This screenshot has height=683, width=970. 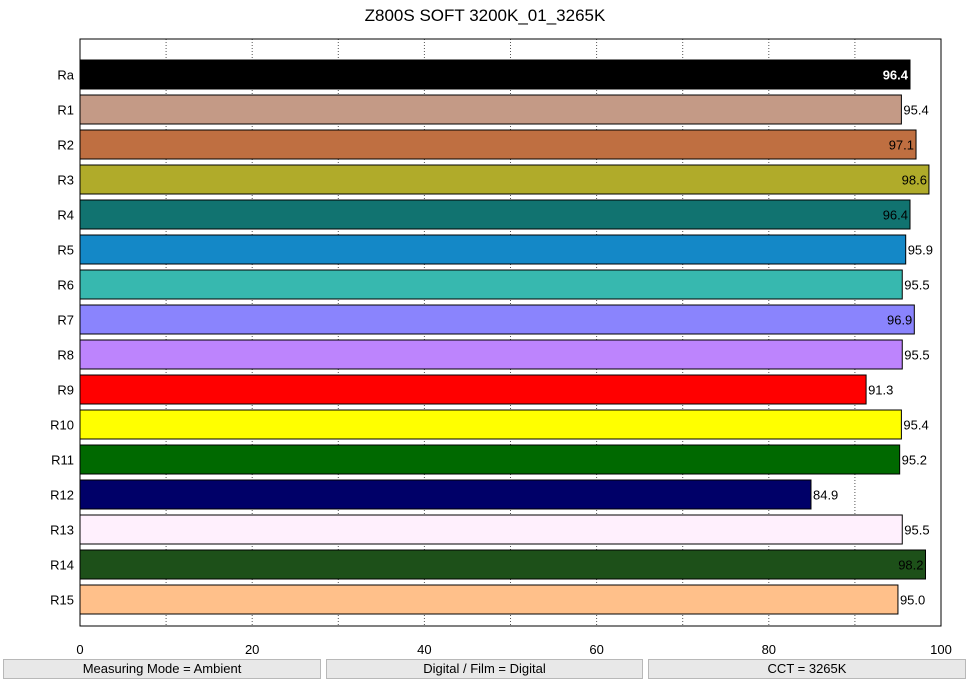 What do you see at coordinates (485, 15) in the screenshot?
I see `chart-title: Z800S SOFT 3200K_01_3265K` at bounding box center [485, 15].